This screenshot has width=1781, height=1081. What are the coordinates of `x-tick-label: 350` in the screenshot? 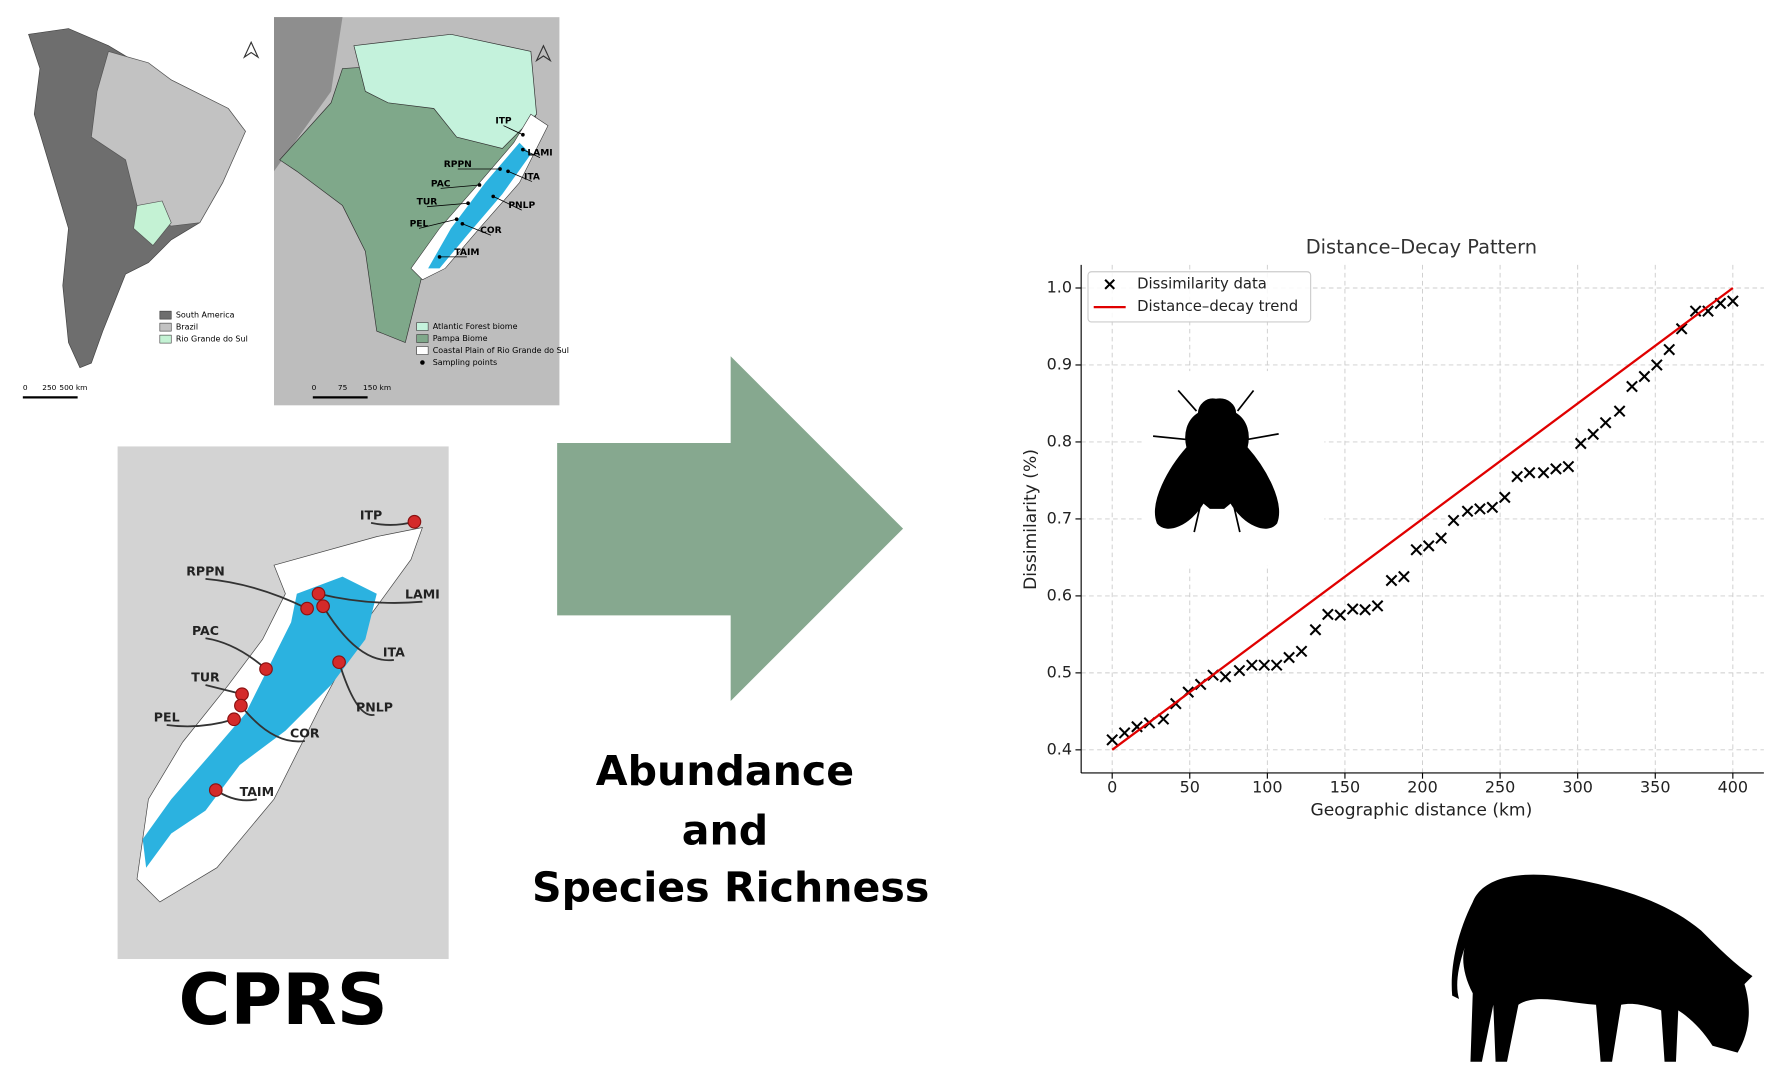 It's located at (1655, 786).